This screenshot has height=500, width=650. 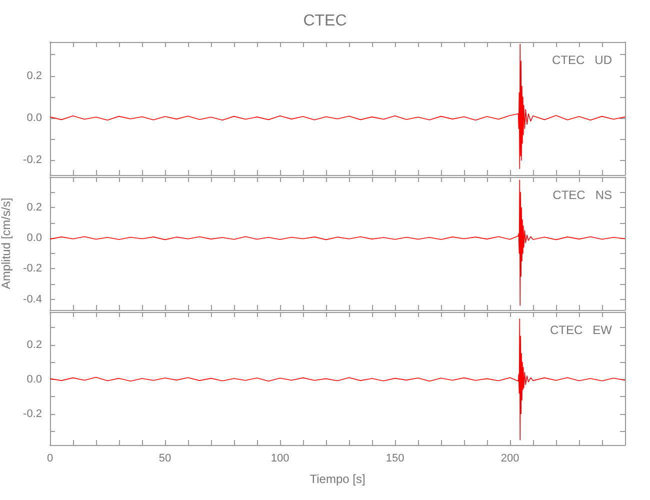 I want to click on y-axis-title: Amplitud [cm/s/s], so click(x=7, y=244).